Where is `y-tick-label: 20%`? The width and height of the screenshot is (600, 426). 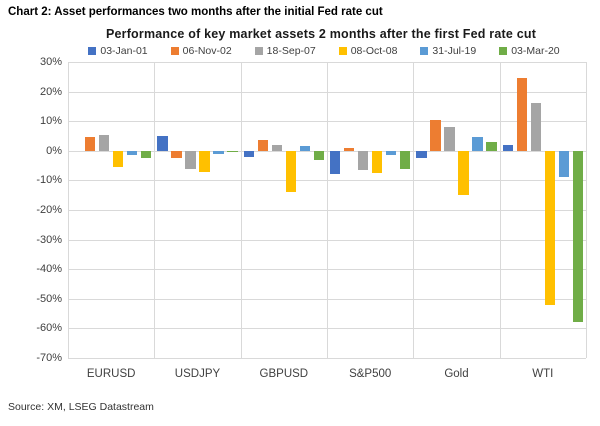 y-tick-label: 20% is located at coordinates (50, 91).